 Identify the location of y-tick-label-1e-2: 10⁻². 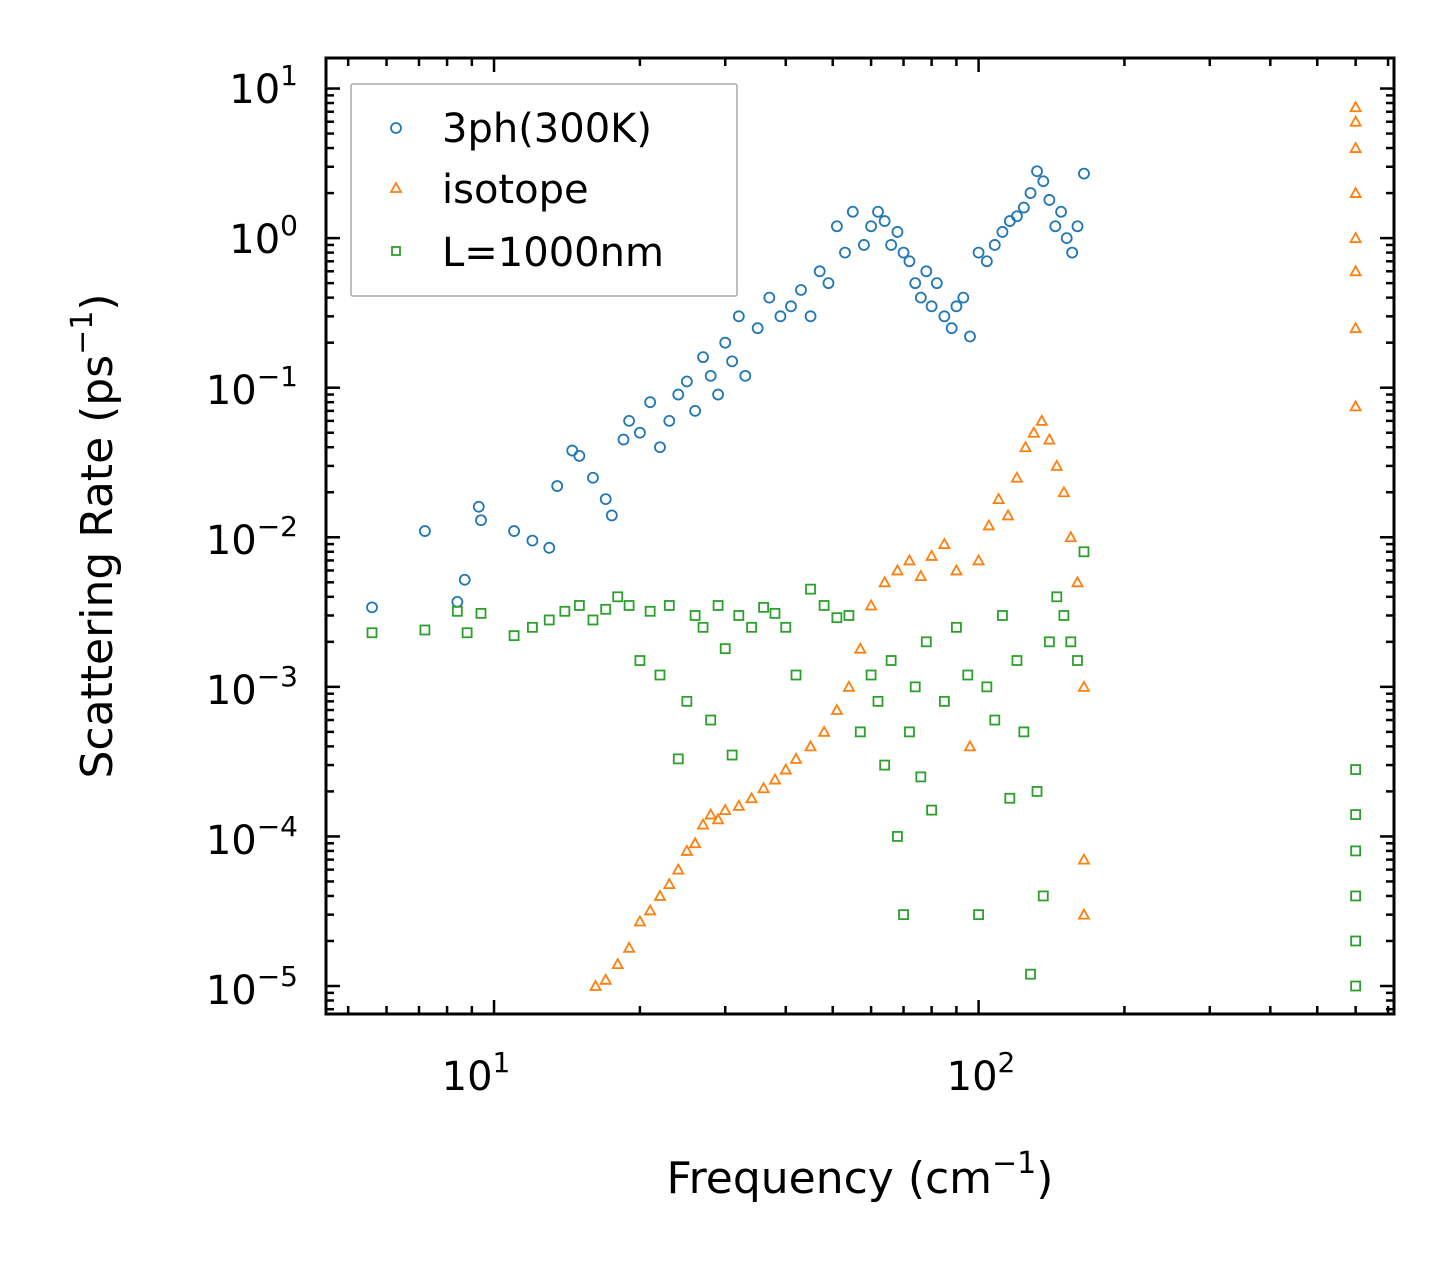
(252, 537).